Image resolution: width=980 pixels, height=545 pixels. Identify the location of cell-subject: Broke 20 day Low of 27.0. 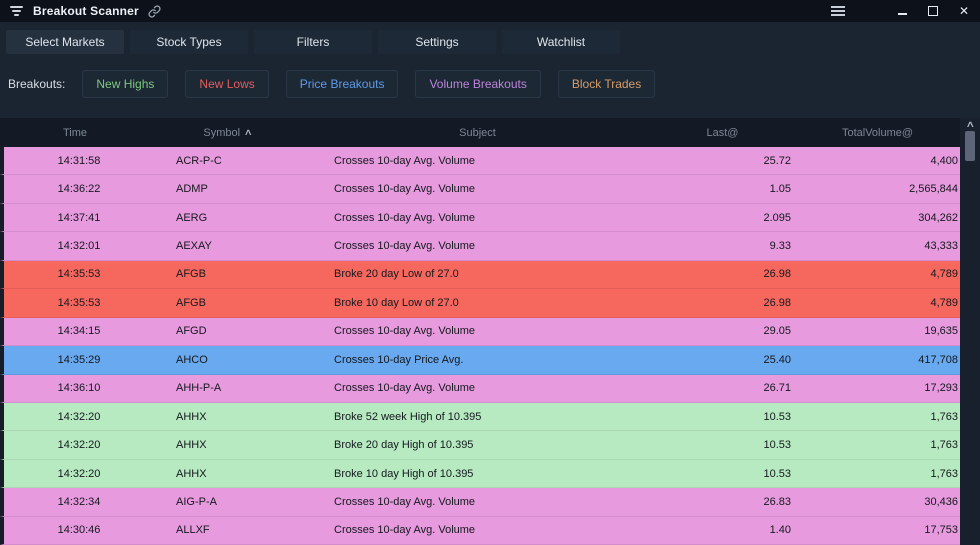
(396, 274).